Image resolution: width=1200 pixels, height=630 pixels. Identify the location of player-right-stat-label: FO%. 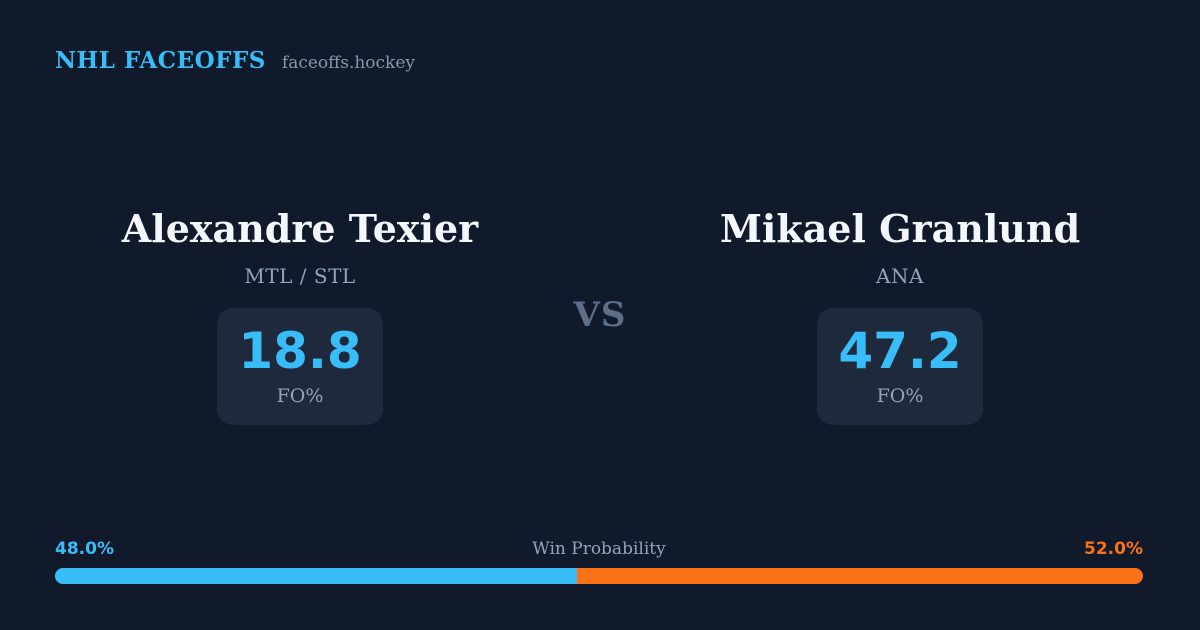
(900, 395).